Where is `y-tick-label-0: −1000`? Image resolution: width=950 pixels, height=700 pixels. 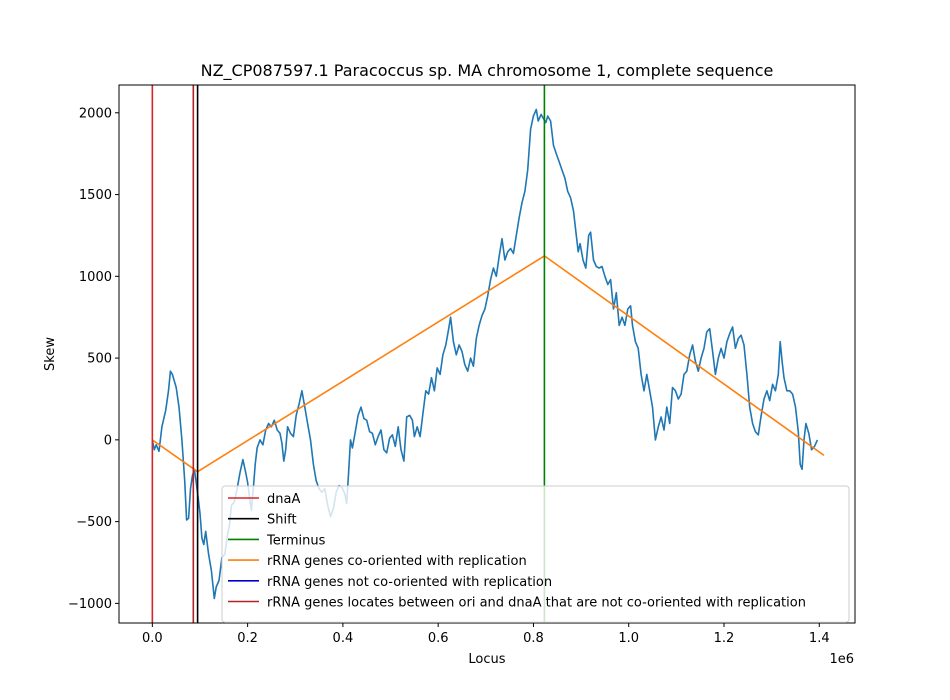 y-tick-label-0: −1000 is located at coordinates (90, 604).